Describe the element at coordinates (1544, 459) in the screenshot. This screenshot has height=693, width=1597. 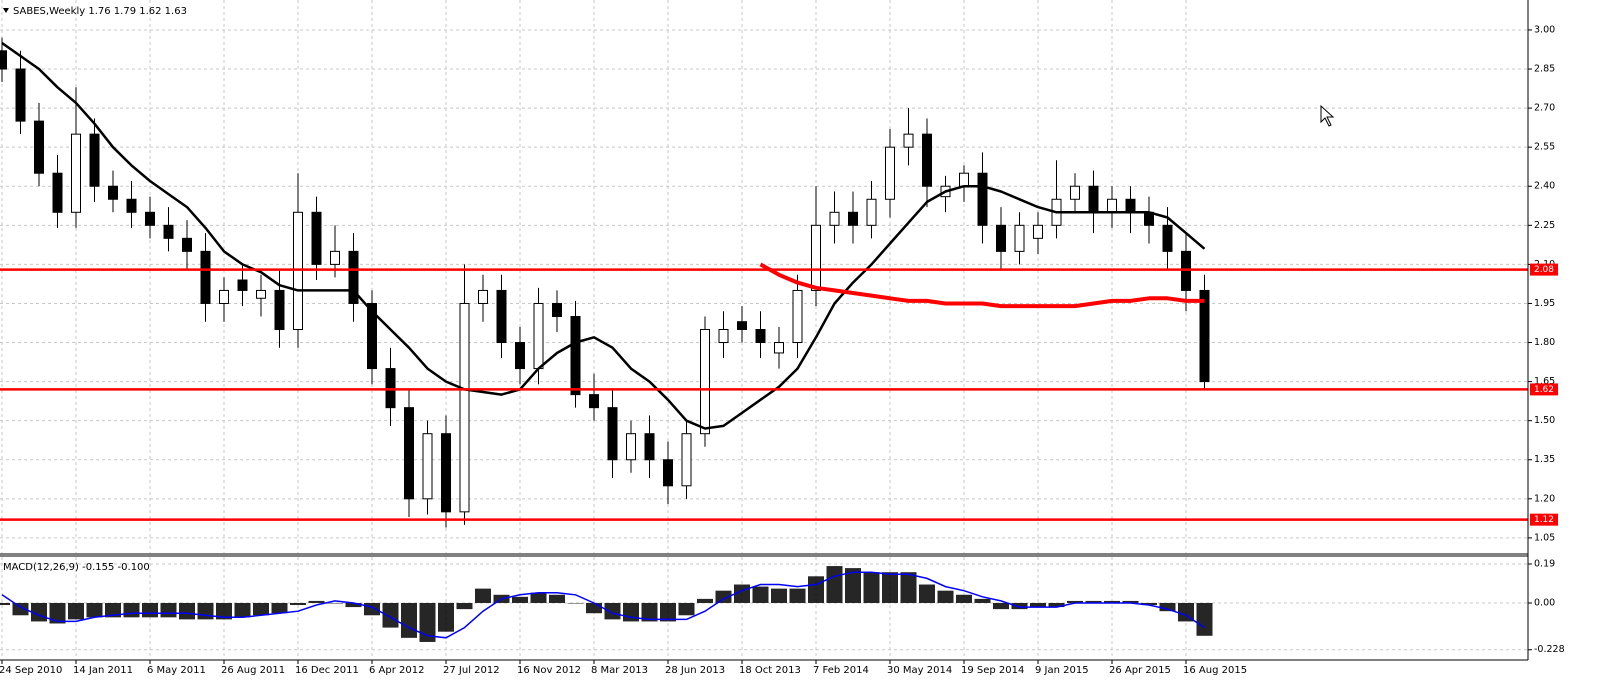
I see `y-tick-label: 1.35` at that location.